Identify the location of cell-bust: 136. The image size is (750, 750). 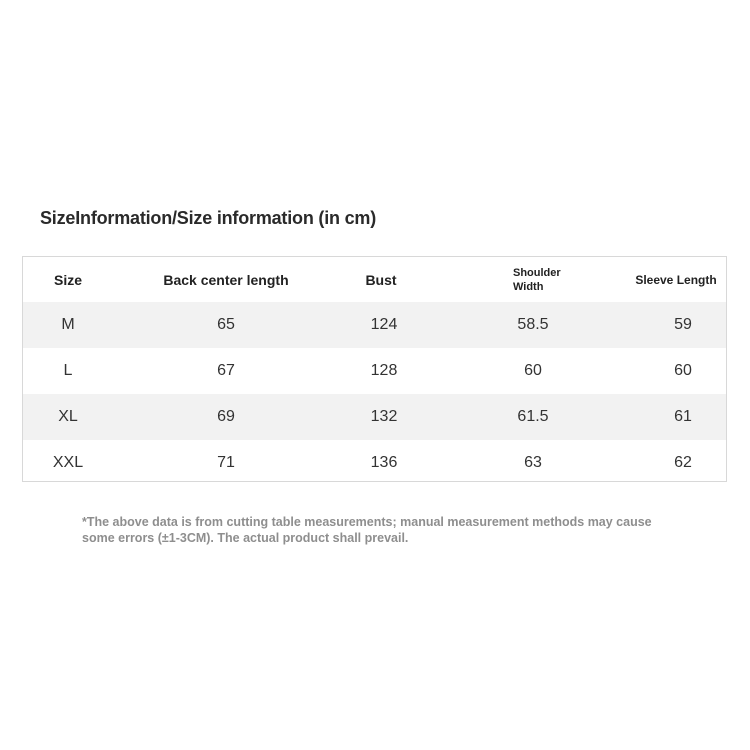
(384, 462).